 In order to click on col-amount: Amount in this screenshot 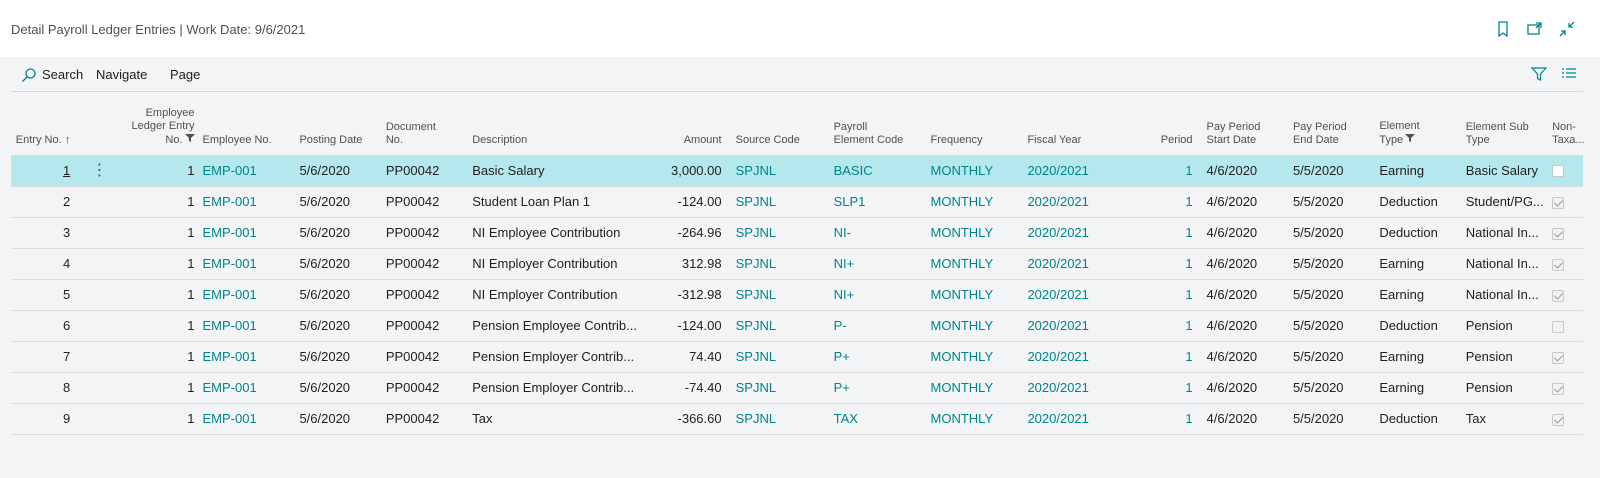, I will do `click(702, 140)`.